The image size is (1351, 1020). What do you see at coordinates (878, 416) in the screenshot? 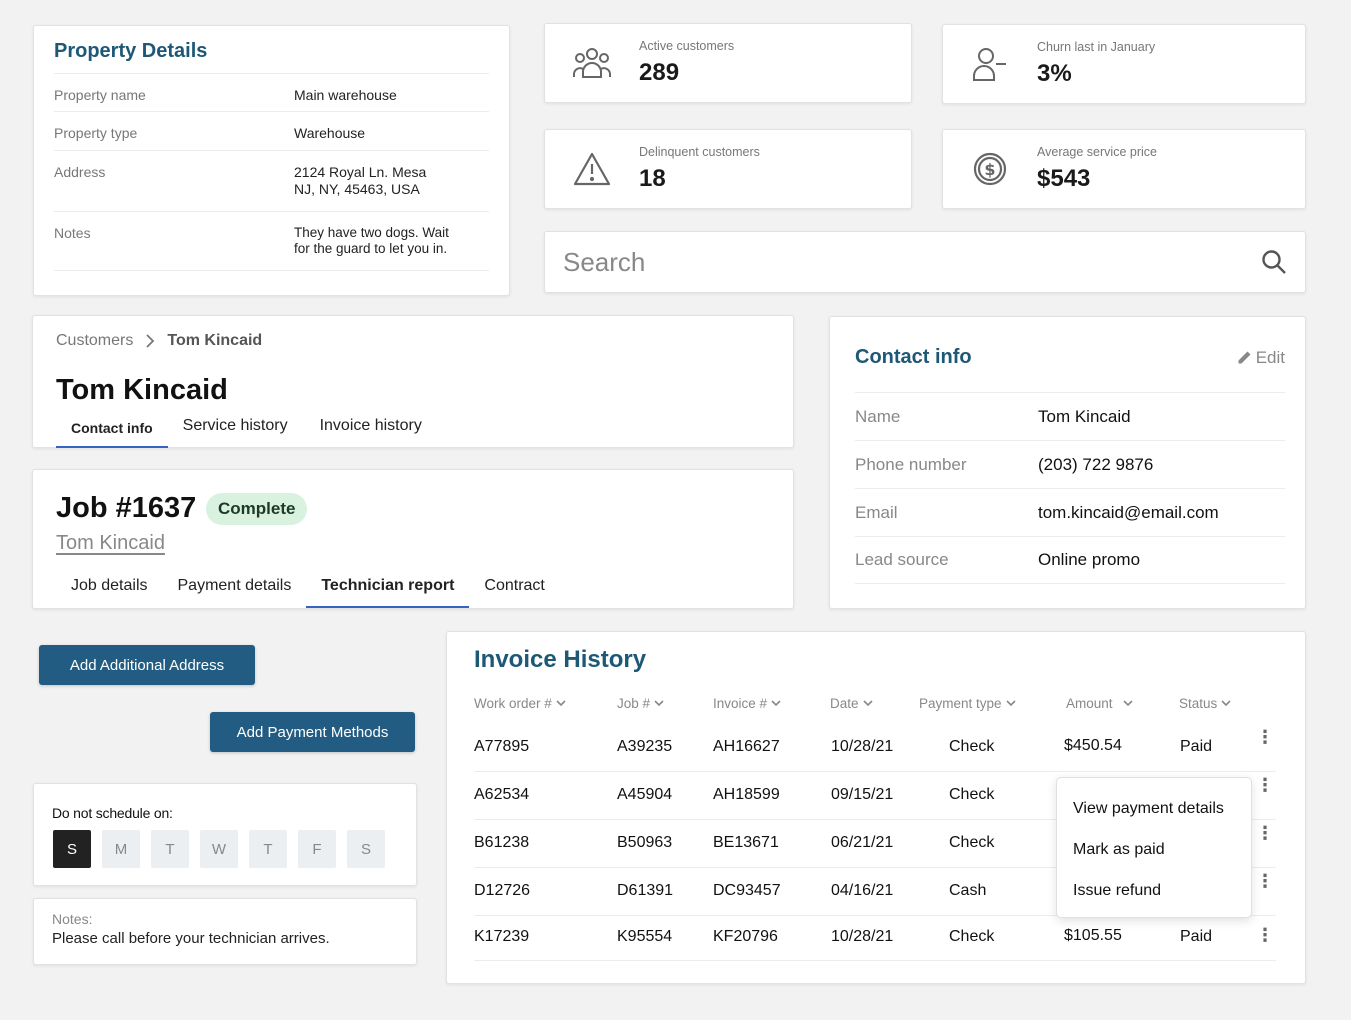
I see `contact-label: Name` at bounding box center [878, 416].